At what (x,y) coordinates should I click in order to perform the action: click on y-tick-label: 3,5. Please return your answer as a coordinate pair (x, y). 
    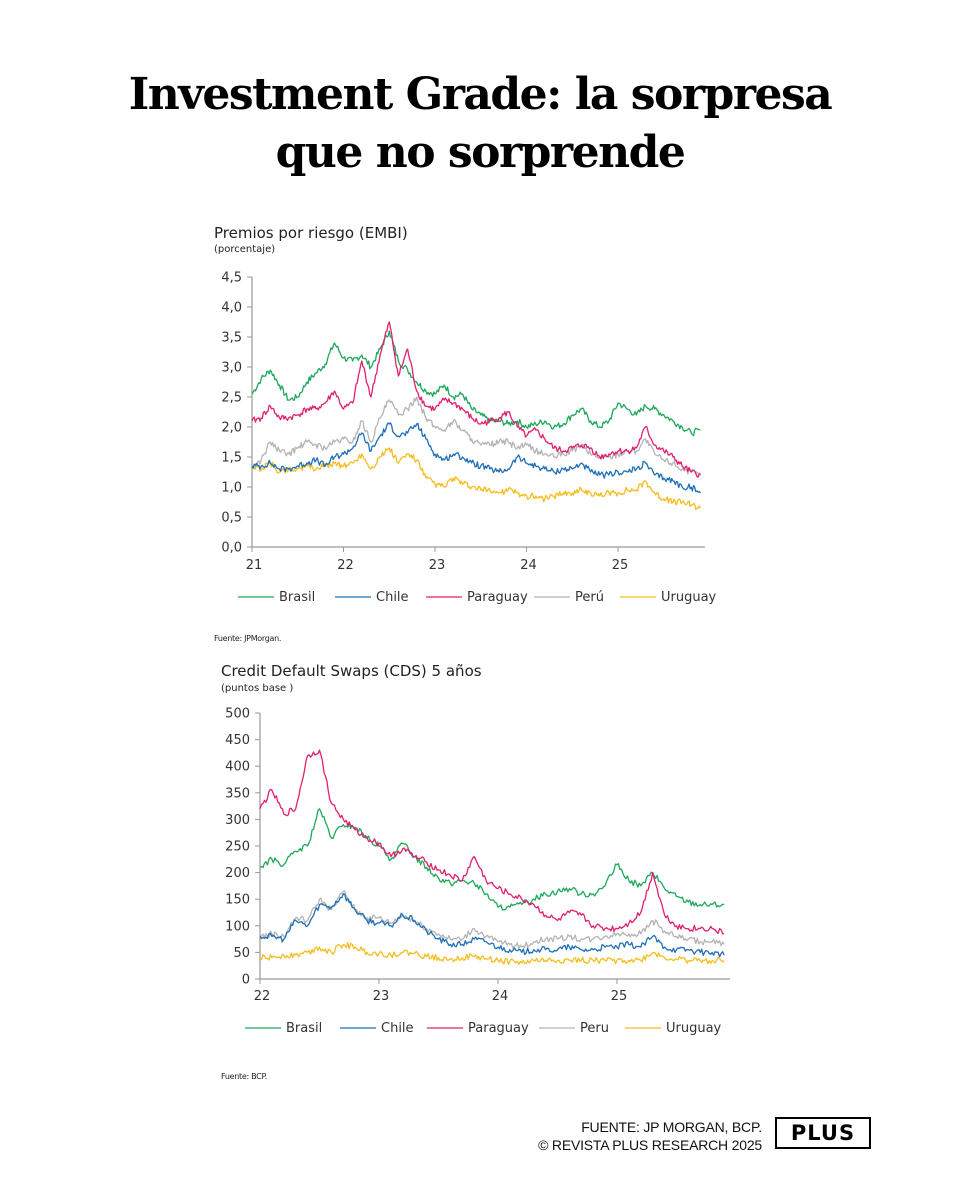
    Looking at the image, I should click on (231, 338).